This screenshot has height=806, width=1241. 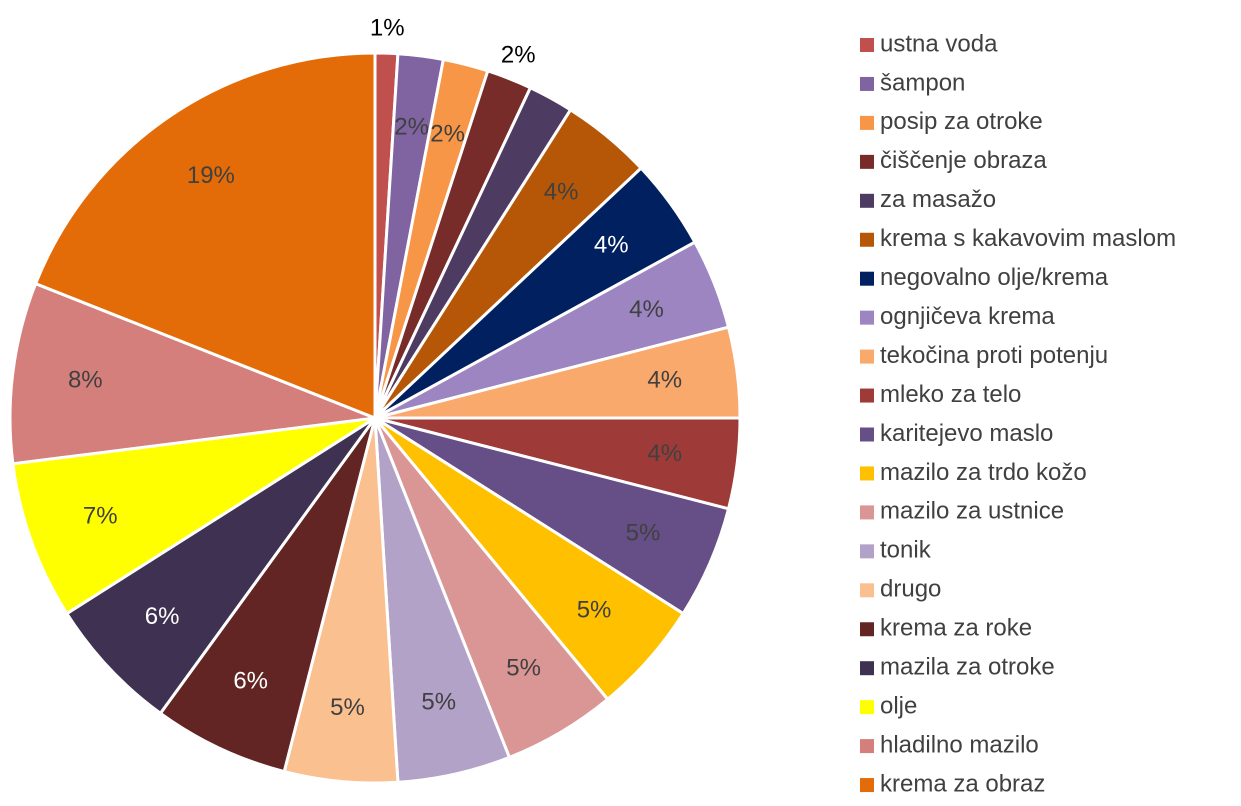 What do you see at coordinates (959, 744) in the screenshot?
I see `legend-label: hladilno mazilo` at bounding box center [959, 744].